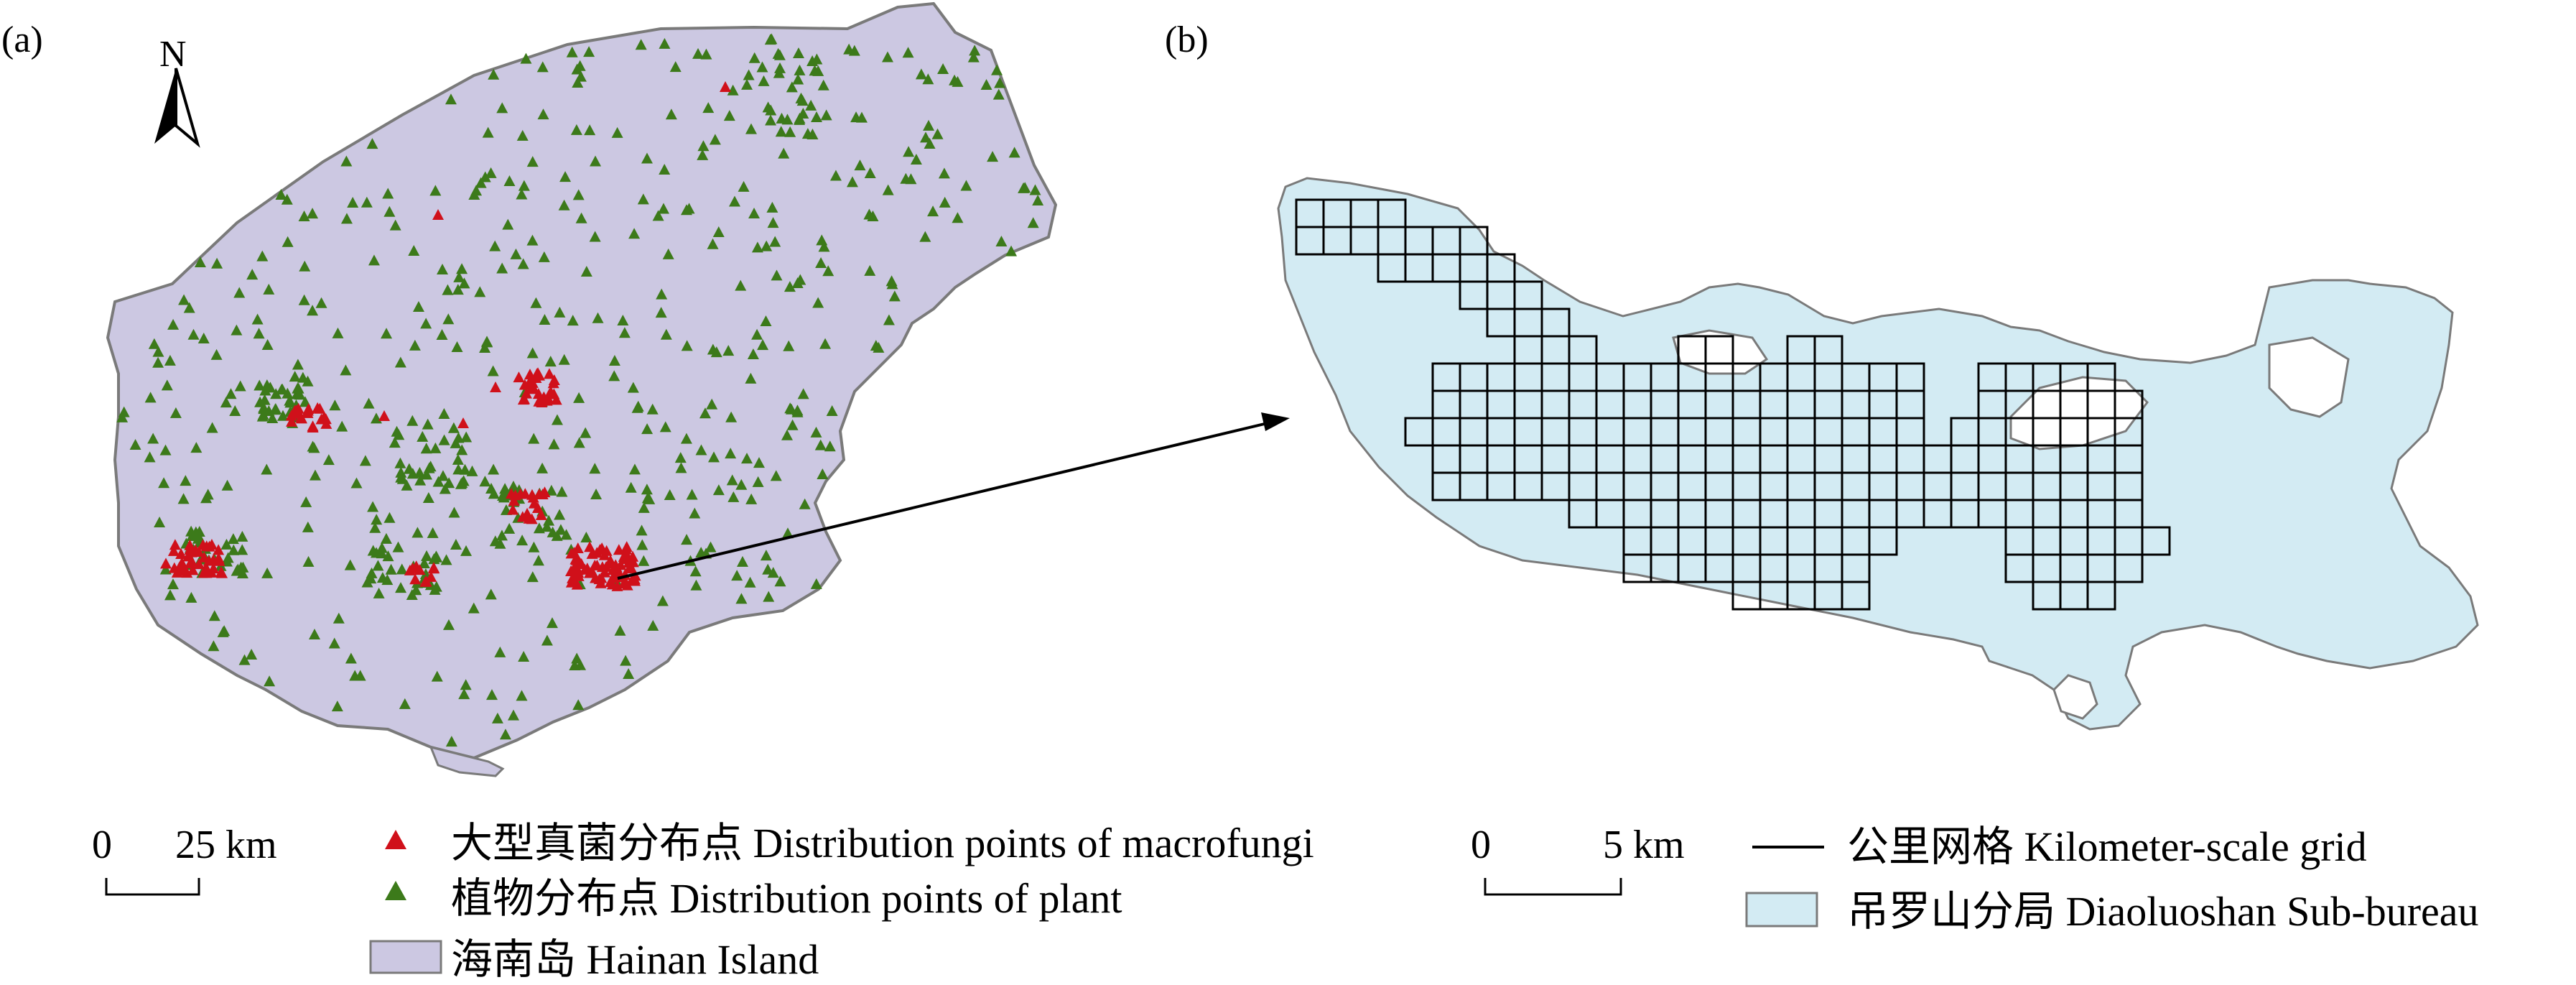 Image resolution: width=2576 pixels, height=985 pixels. What do you see at coordinates (1733, 404) in the screenshot?
I see `kilometer-grid-layer` at bounding box center [1733, 404].